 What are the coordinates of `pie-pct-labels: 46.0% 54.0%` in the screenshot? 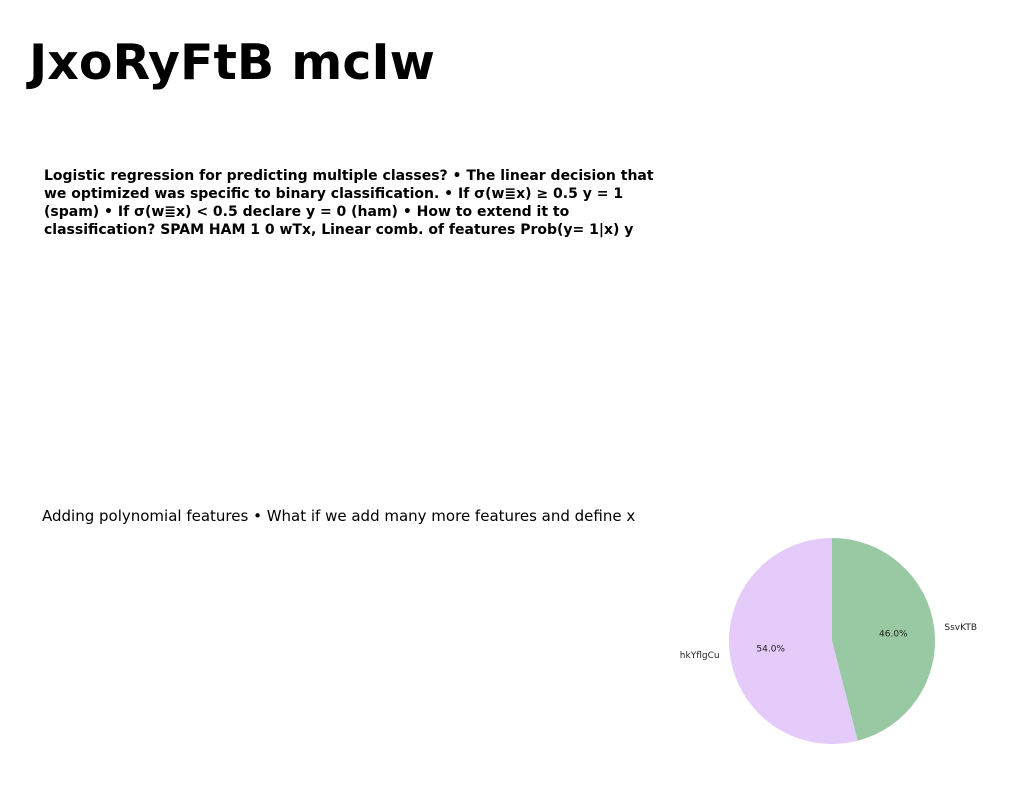 It's located at (832, 641).